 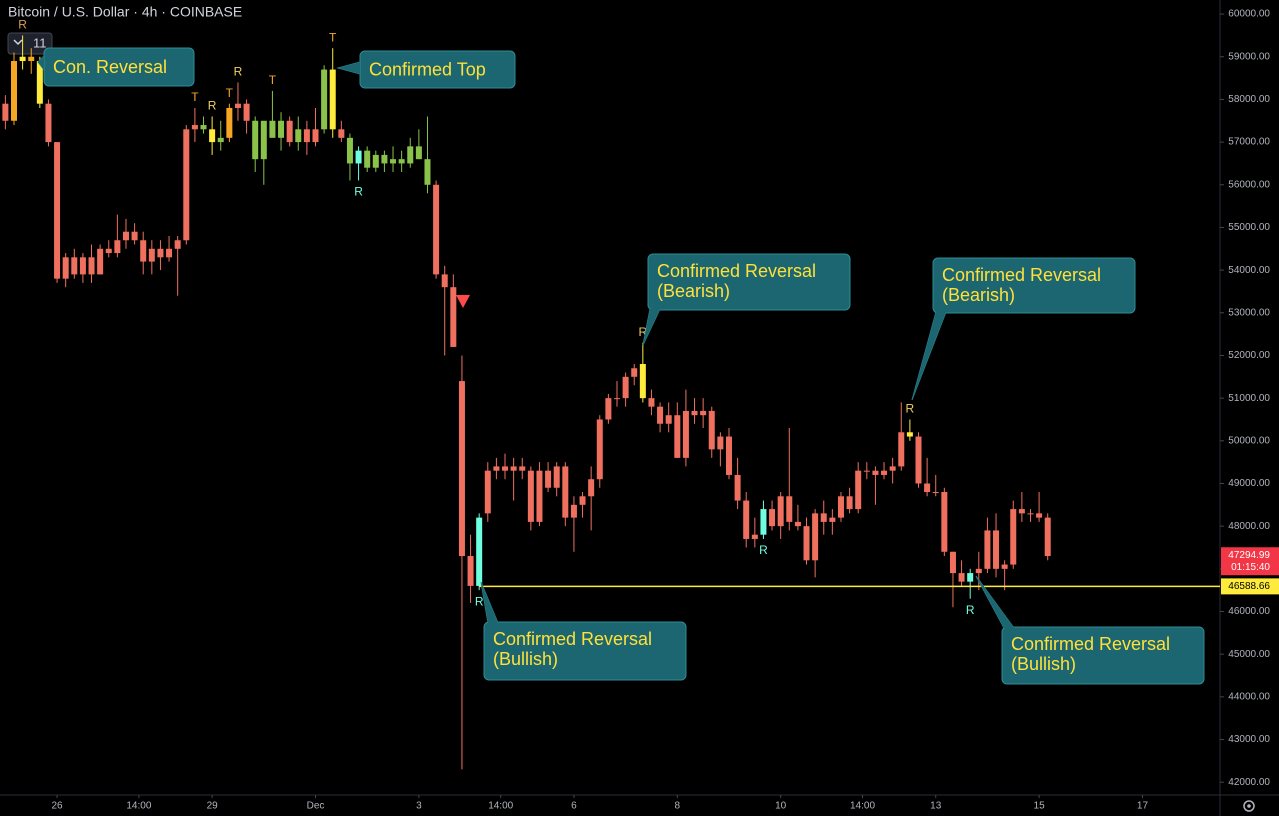 What do you see at coordinates (1090, 630) in the screenshot?
I see `callout: Confirmed Reversal(Bullish)` at bounding box center [1090, 630].